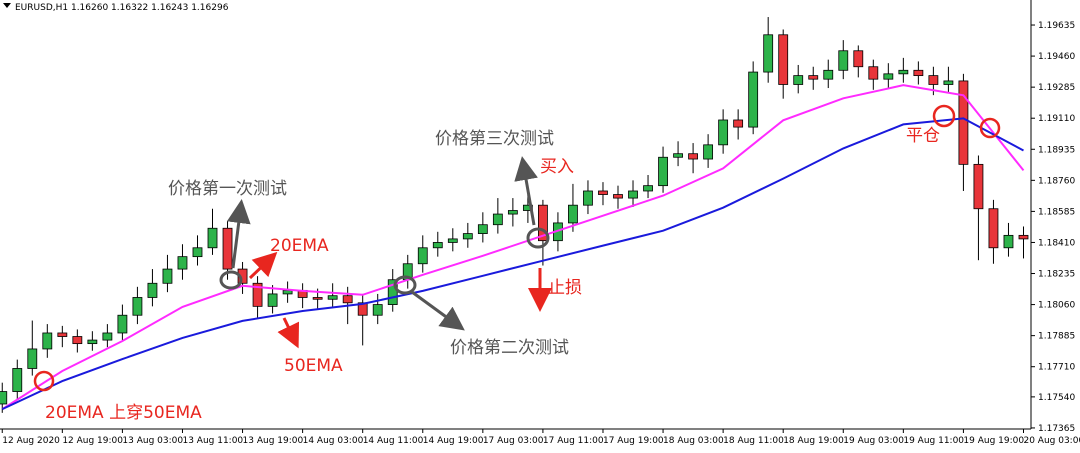 The height and width of the screenshot is (453, 1080). Describe the element at coordinates (1056, 212) in the screenshot. I see `y-tick-label: 1.18585` at that location.